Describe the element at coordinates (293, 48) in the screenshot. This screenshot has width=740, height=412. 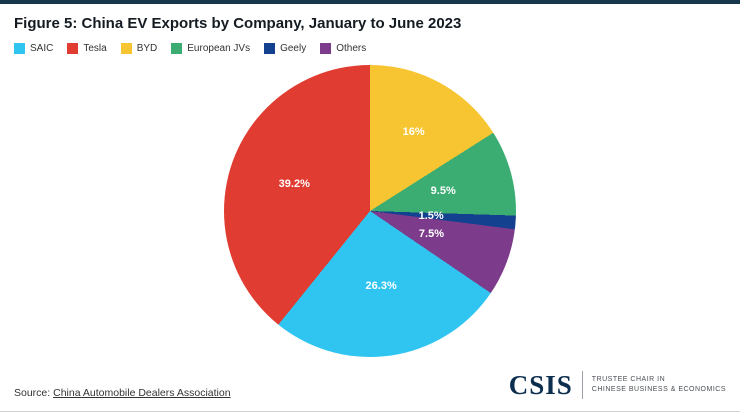
I see `legend-label: Geely` at that location.